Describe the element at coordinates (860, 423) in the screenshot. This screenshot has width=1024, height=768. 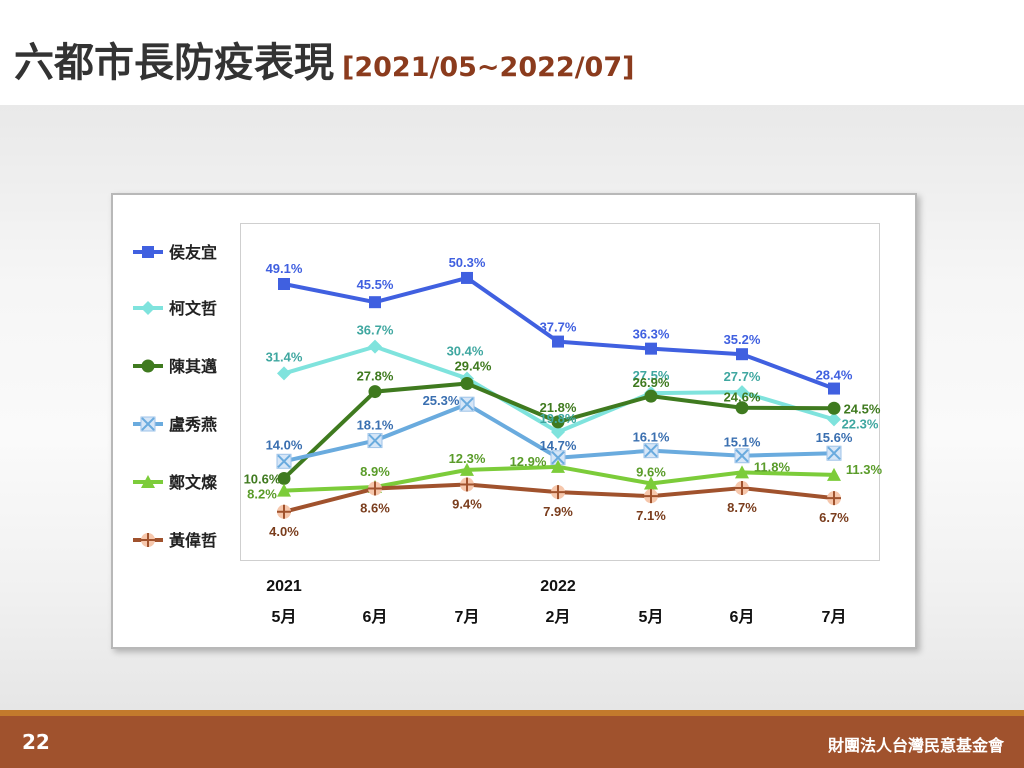
I see `data-label-1-6: 22.3%` at that location.